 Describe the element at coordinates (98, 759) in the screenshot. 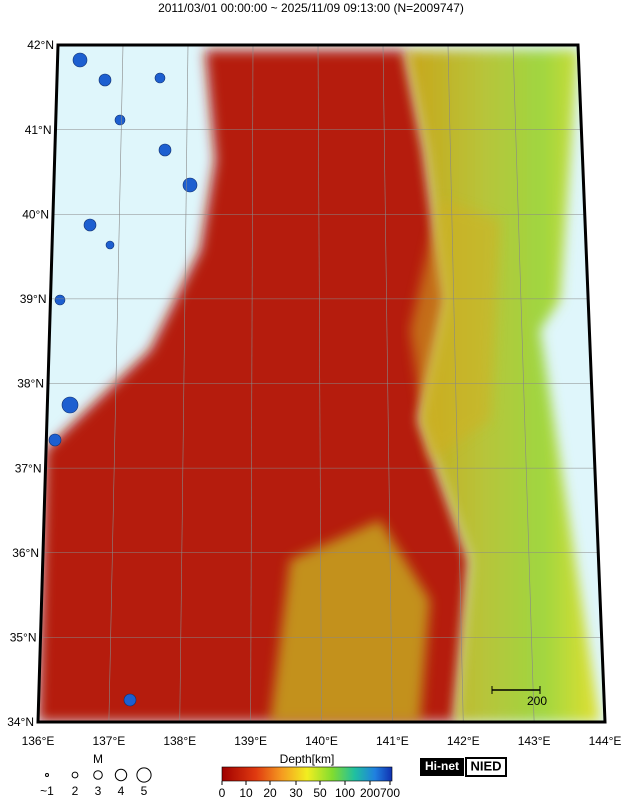

I see `magnitude-label: M` at that location.